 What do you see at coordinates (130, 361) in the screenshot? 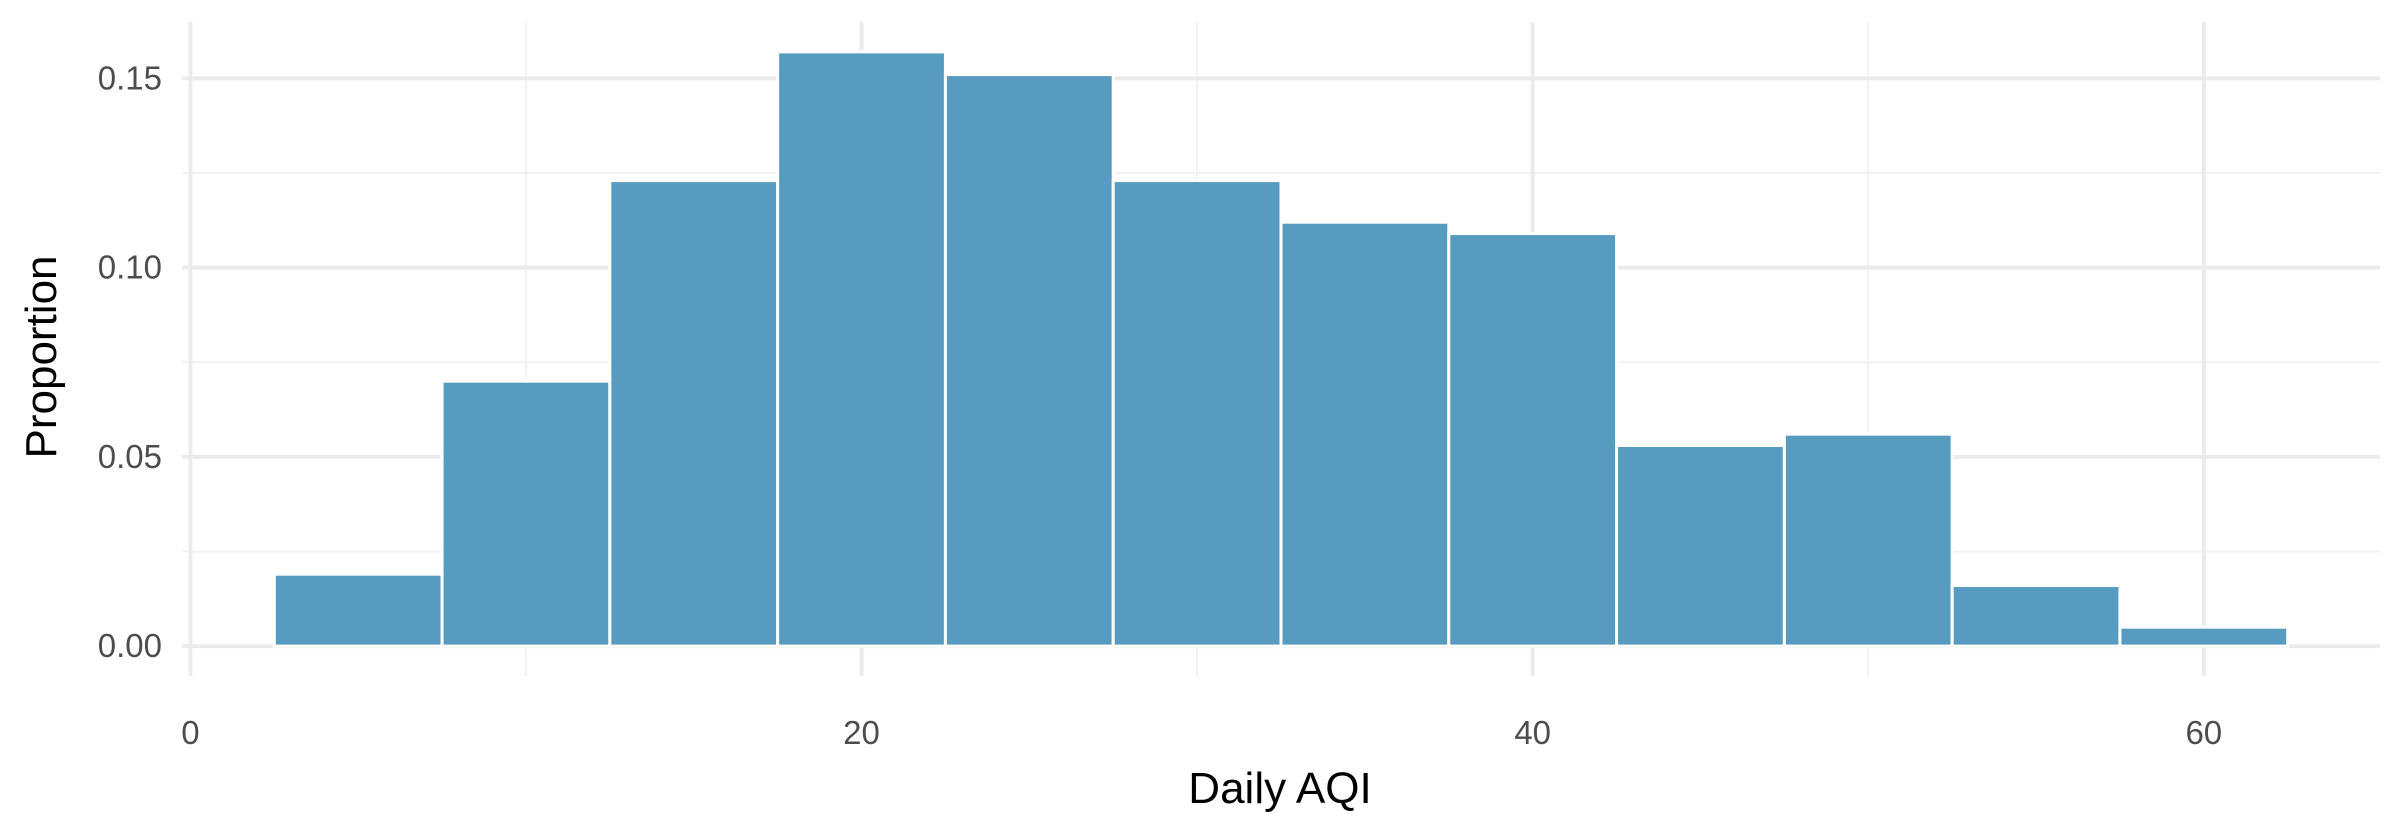
I see `y-axis-tick-labels: 0.00 0.05 0.10 0.15` at bounding box center [130, 361].